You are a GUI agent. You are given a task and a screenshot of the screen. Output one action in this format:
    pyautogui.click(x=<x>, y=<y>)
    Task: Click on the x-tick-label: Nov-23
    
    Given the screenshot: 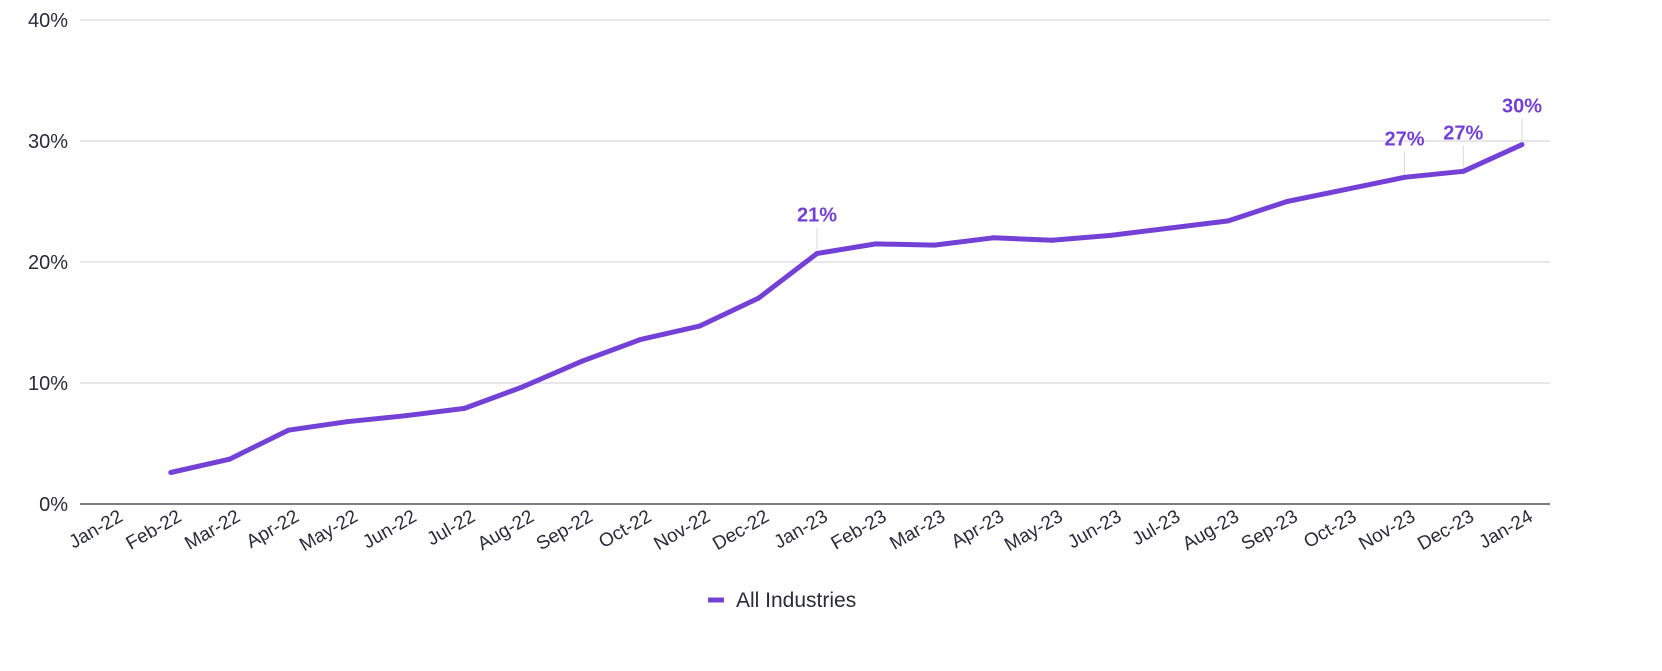 What is the action you would take?
    pyautogui.click(x=1387, y=530)
    